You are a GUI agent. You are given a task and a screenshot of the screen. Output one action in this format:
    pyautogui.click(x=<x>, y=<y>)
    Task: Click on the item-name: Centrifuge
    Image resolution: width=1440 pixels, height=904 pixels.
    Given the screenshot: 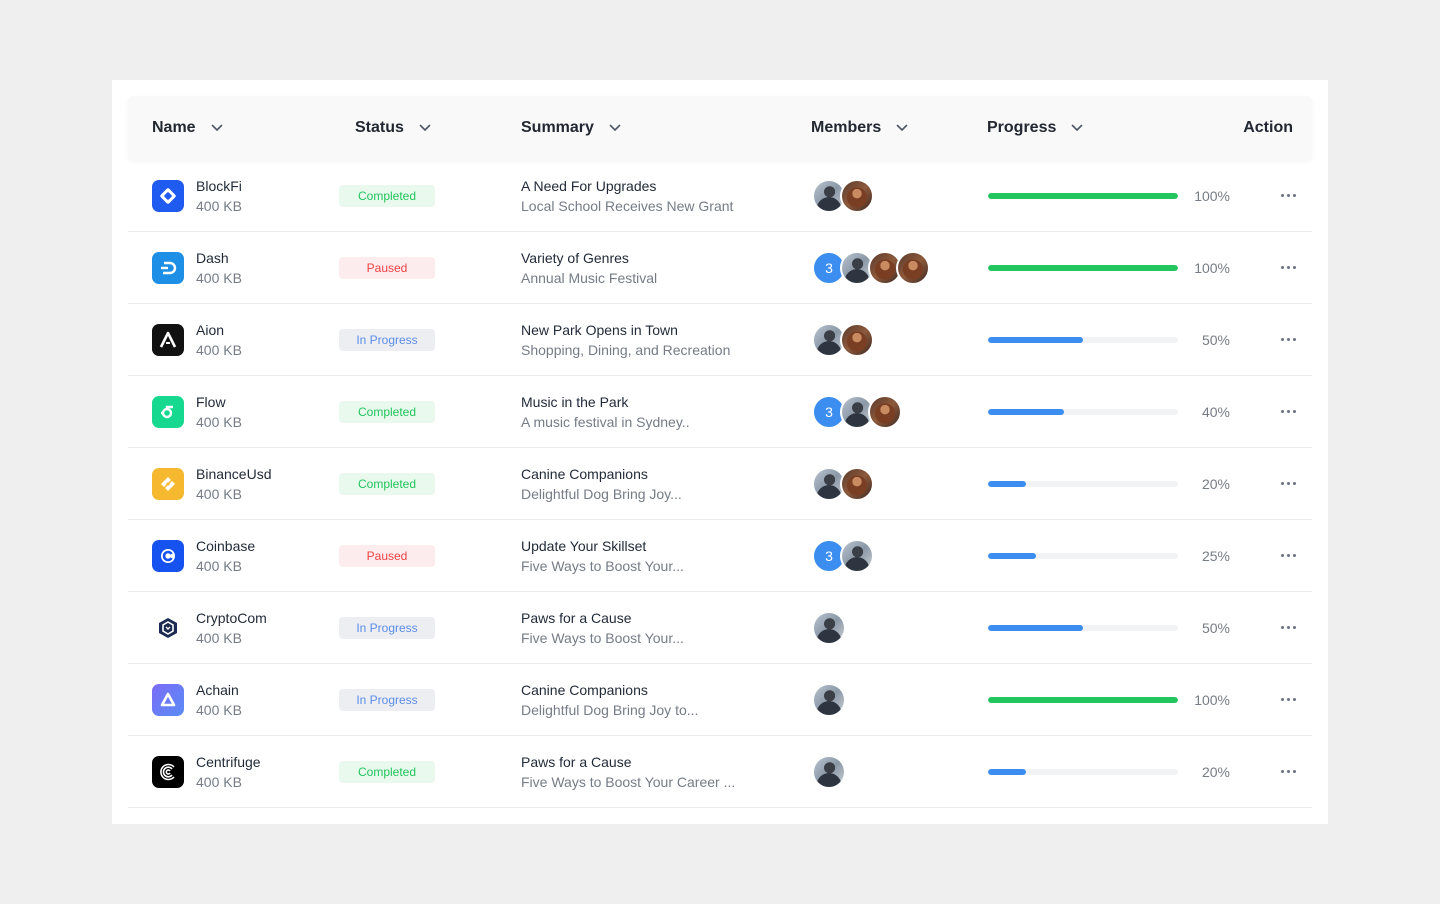 What is the action you would take?
    pyautogui.click(x=228, y=761)
    